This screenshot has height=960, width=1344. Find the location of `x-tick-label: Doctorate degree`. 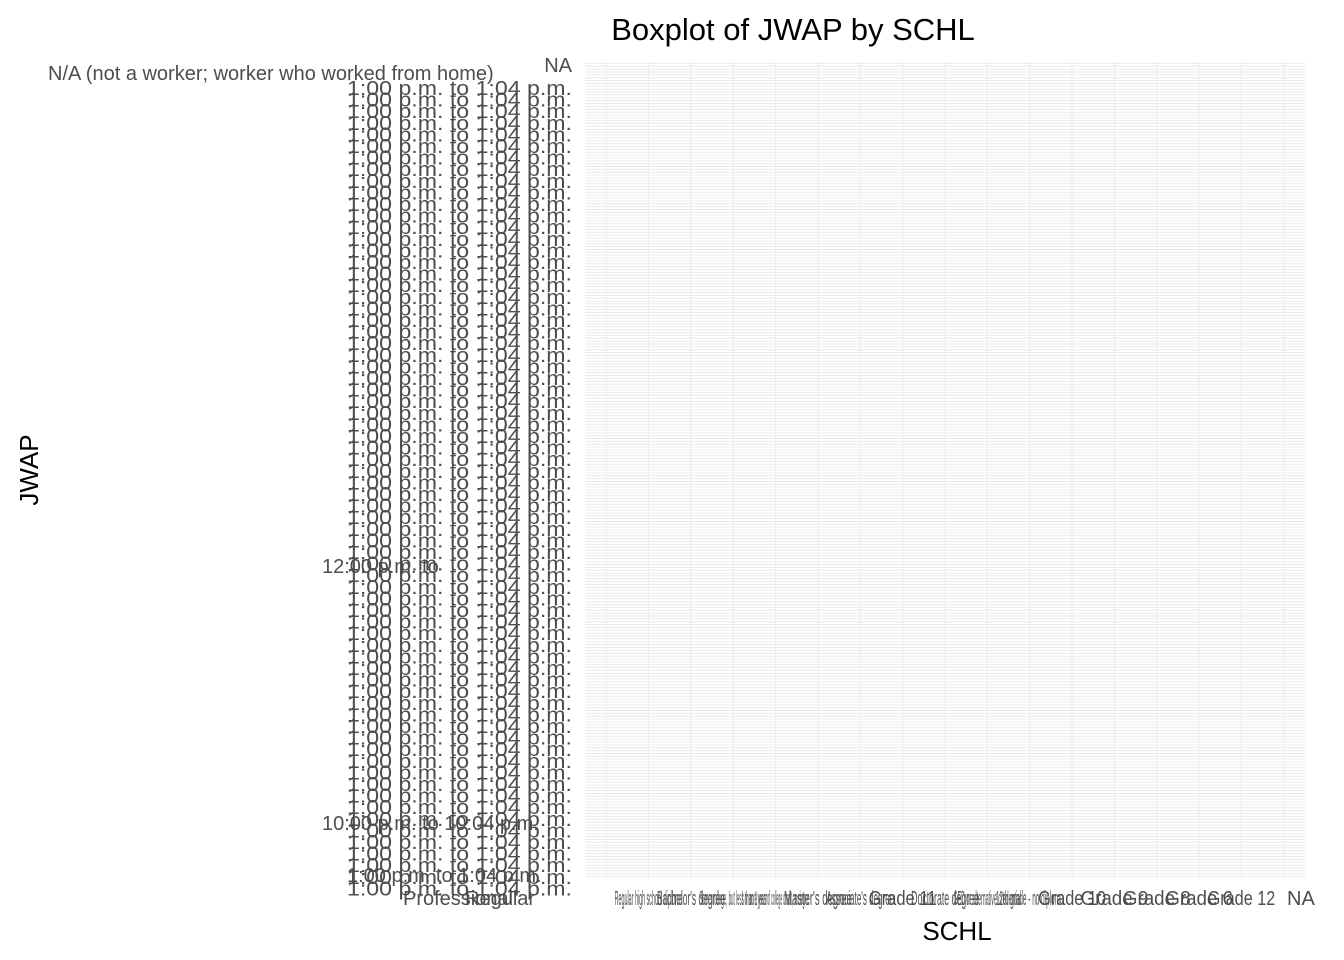

x-tick-label: Doctorate degree is located at coordinates (945, 899).